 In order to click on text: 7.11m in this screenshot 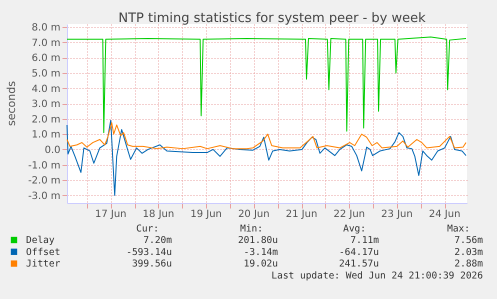, I will do `click(365, 240)`.